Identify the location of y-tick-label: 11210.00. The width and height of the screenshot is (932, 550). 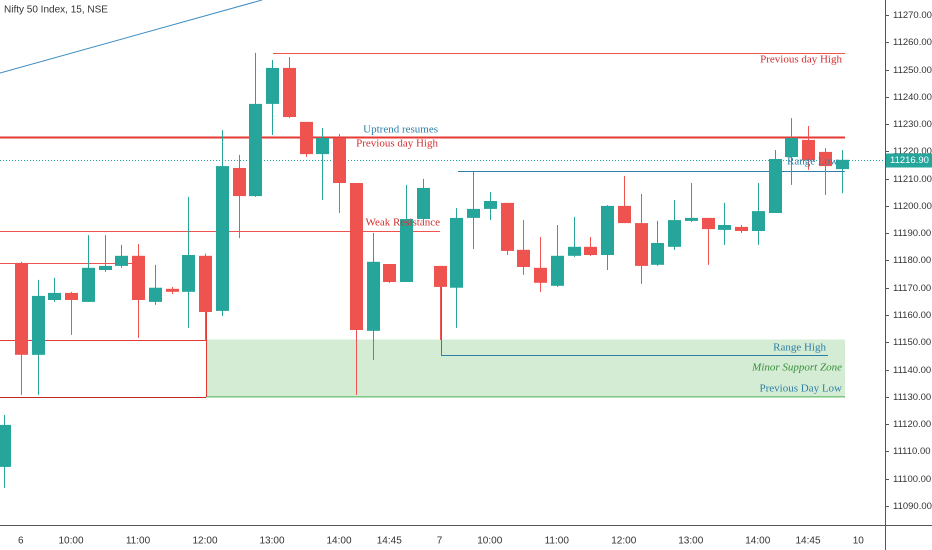
(912, 179).